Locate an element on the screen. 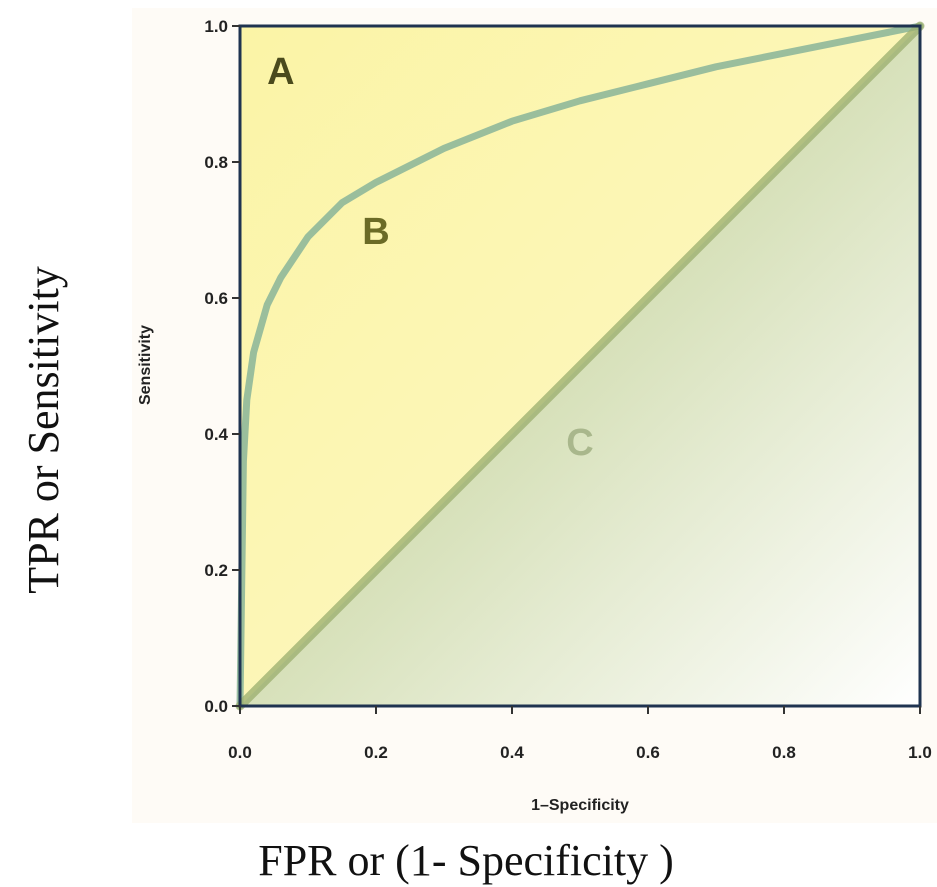  y-tick-label: 0.8 is located at coordinates (216, 162).